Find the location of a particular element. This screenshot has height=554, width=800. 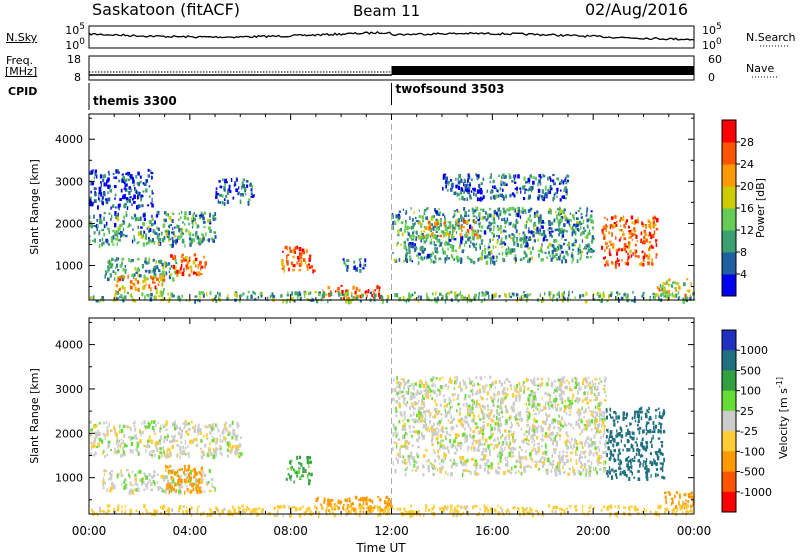

velocity-colorbar-label: -500 is located at coordinates (752, 472).